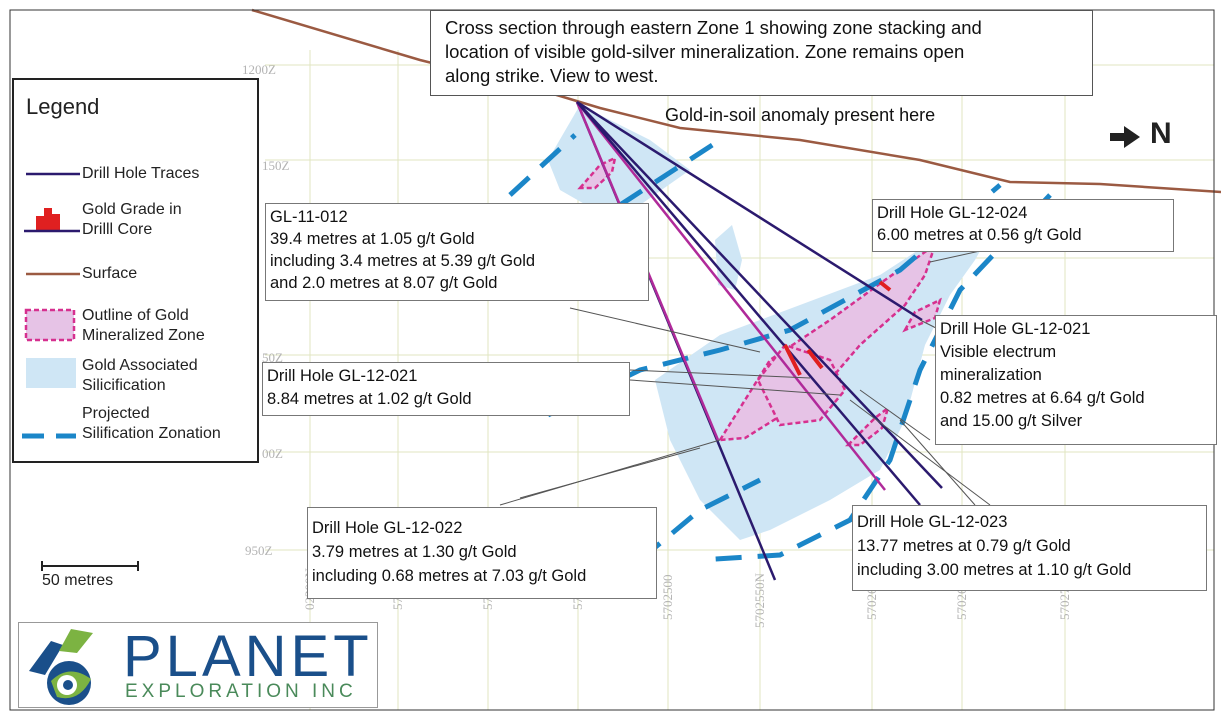  Describe the element at coordinates (837, 328) in the screenshot. I see `gold-grade-marks` at that location.